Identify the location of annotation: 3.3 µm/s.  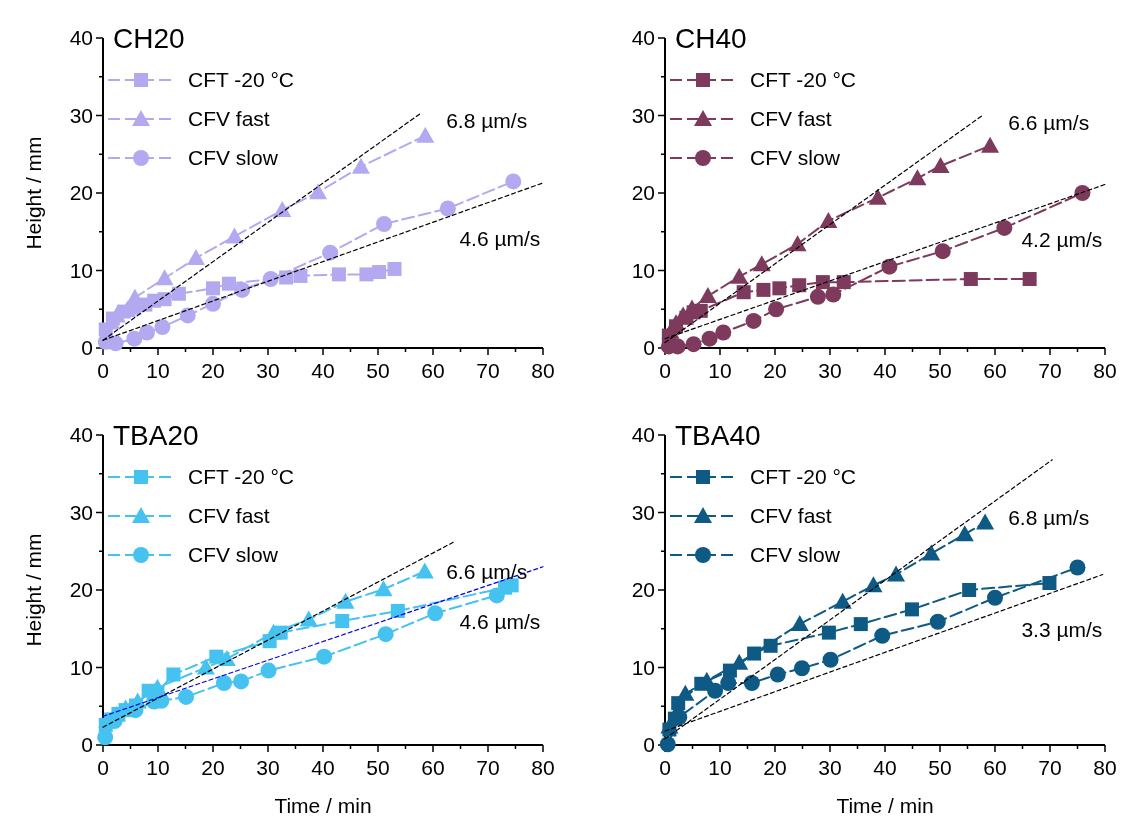
(1062, 629).